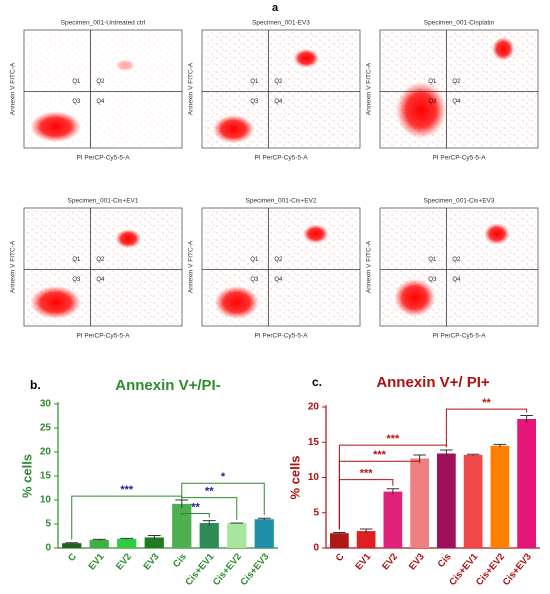  Describe the element at coordinates (48, 548) in the screenshot. I see `y-tick-label: 0` at that location.